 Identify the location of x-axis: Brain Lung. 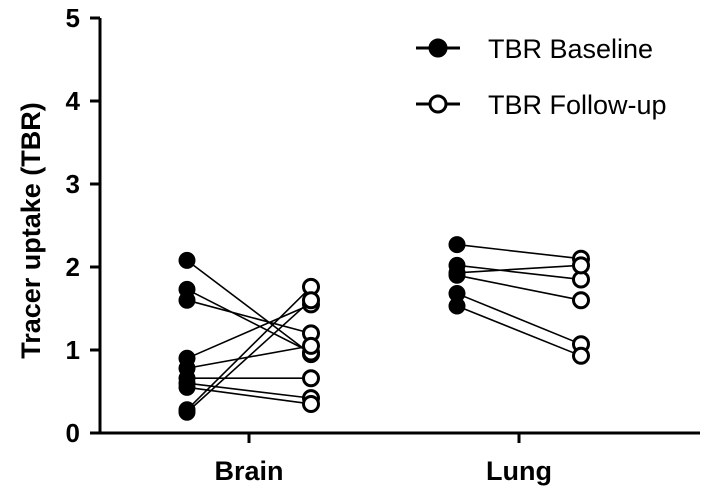
(399, 458).